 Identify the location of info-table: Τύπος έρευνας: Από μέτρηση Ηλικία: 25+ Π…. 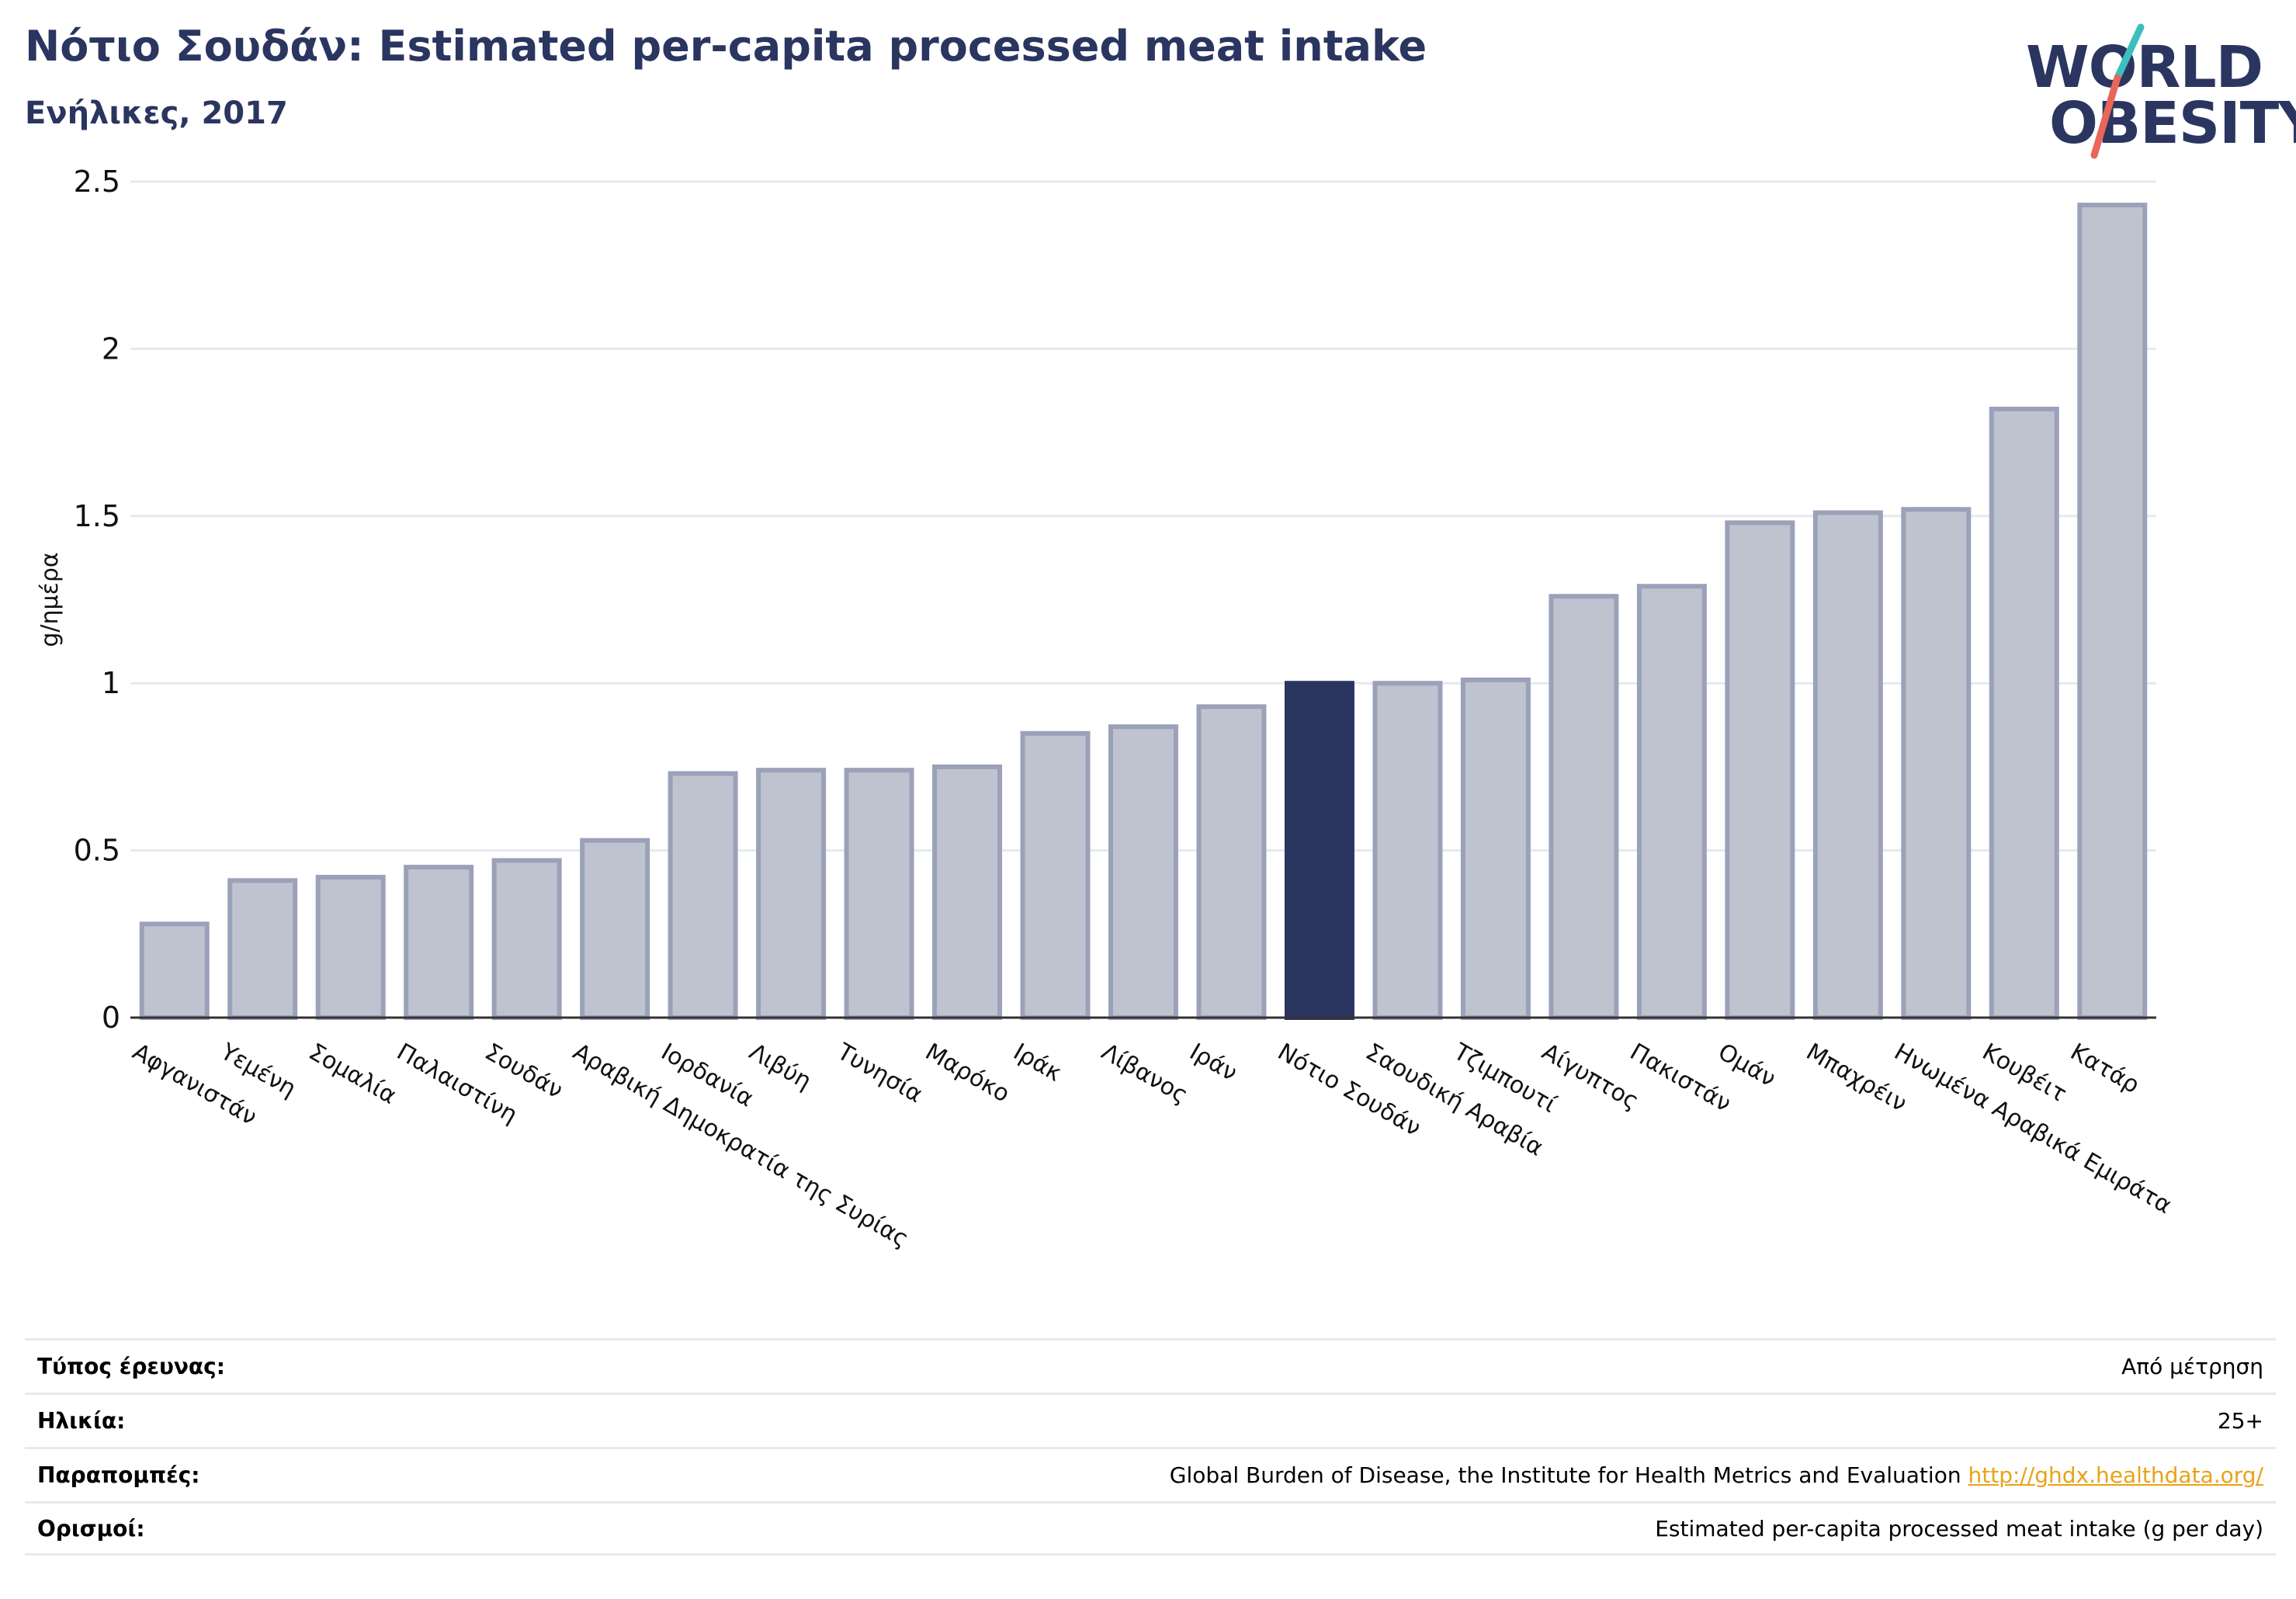
(1150, 1447).